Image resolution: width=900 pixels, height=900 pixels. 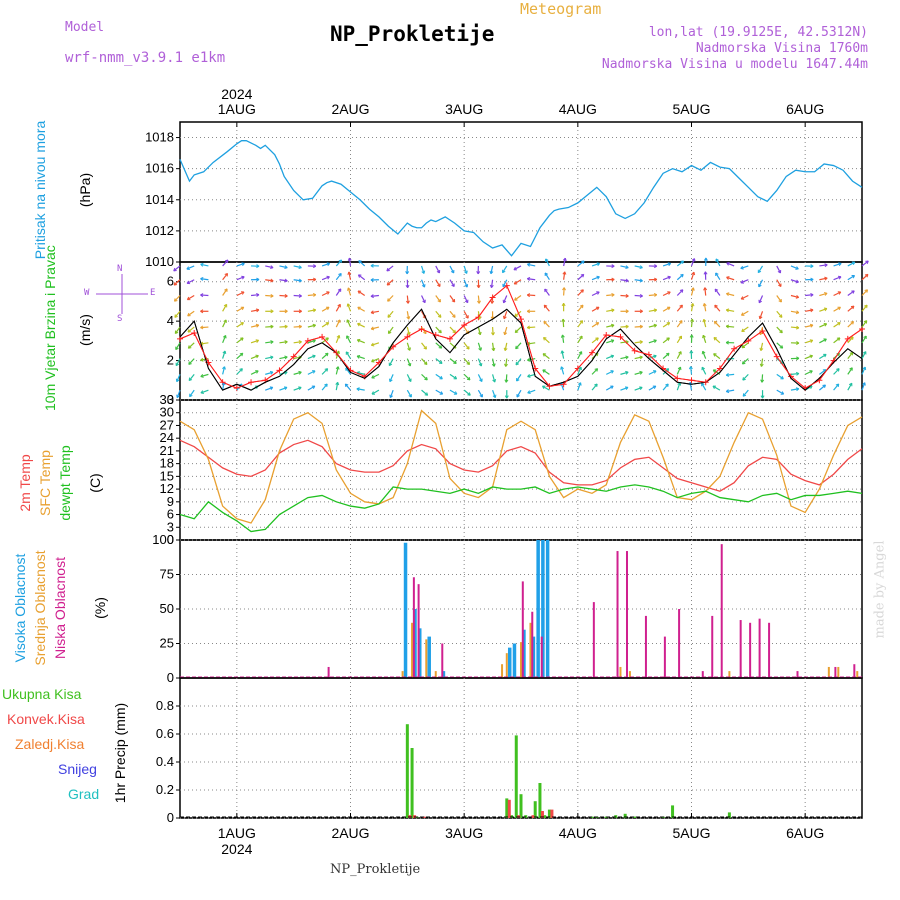 I want to click on y-tick-label-clouds: 100, so click(x=163, y=539).